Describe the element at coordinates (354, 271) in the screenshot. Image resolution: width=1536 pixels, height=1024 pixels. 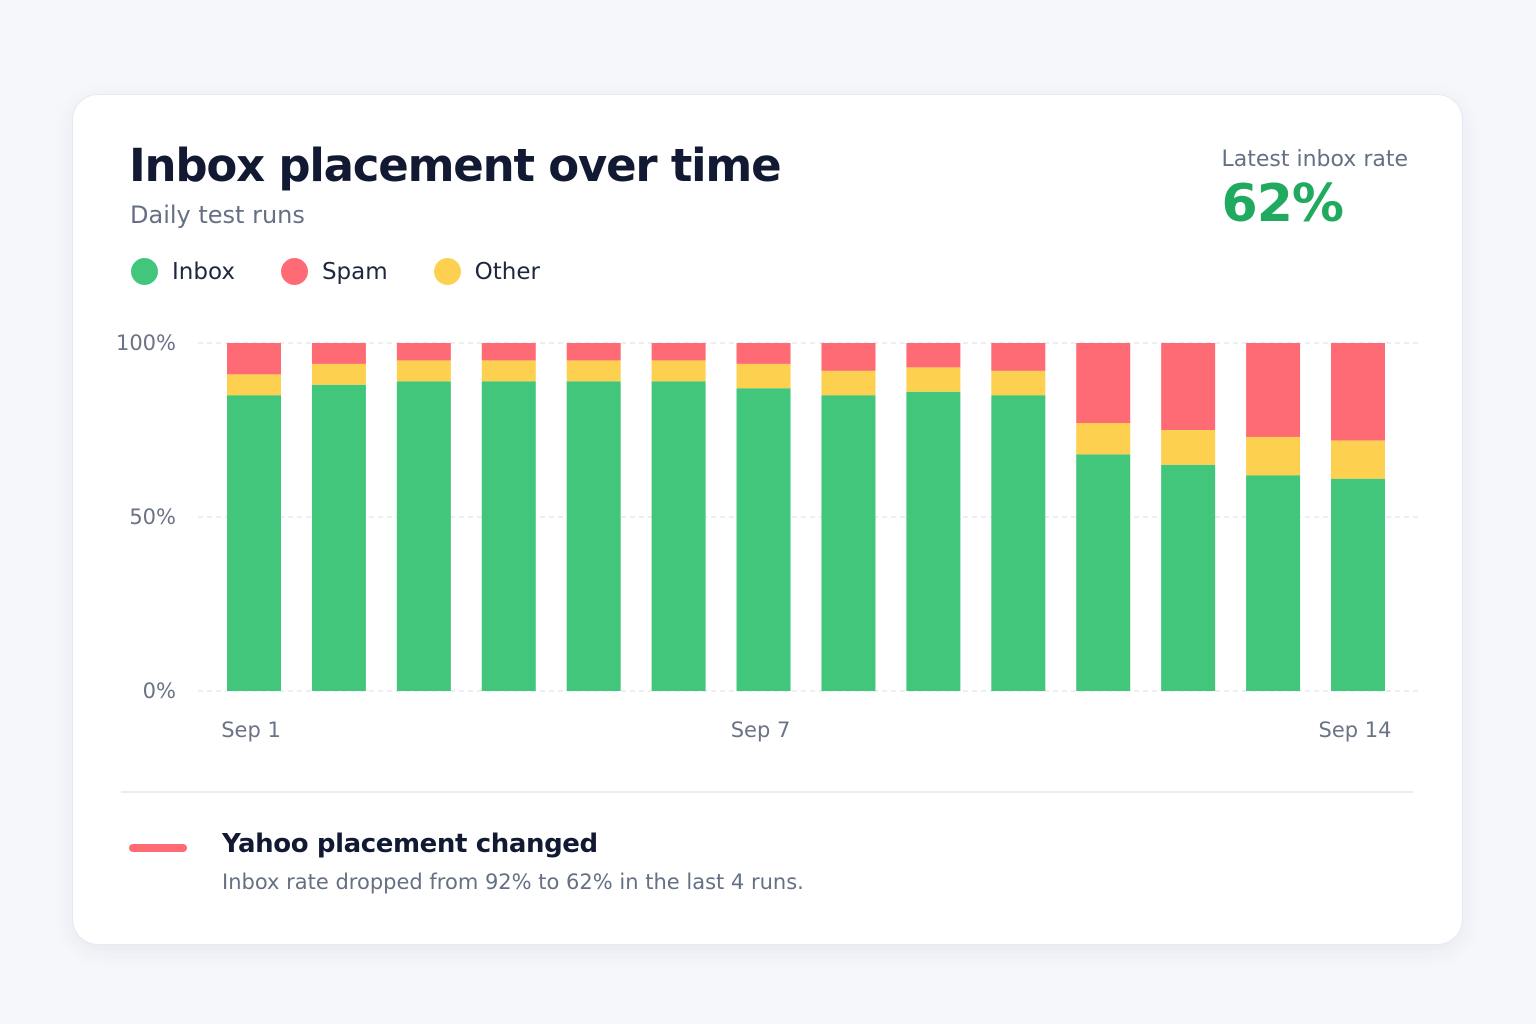
I see `legend-label-spam: Spam` at that location.